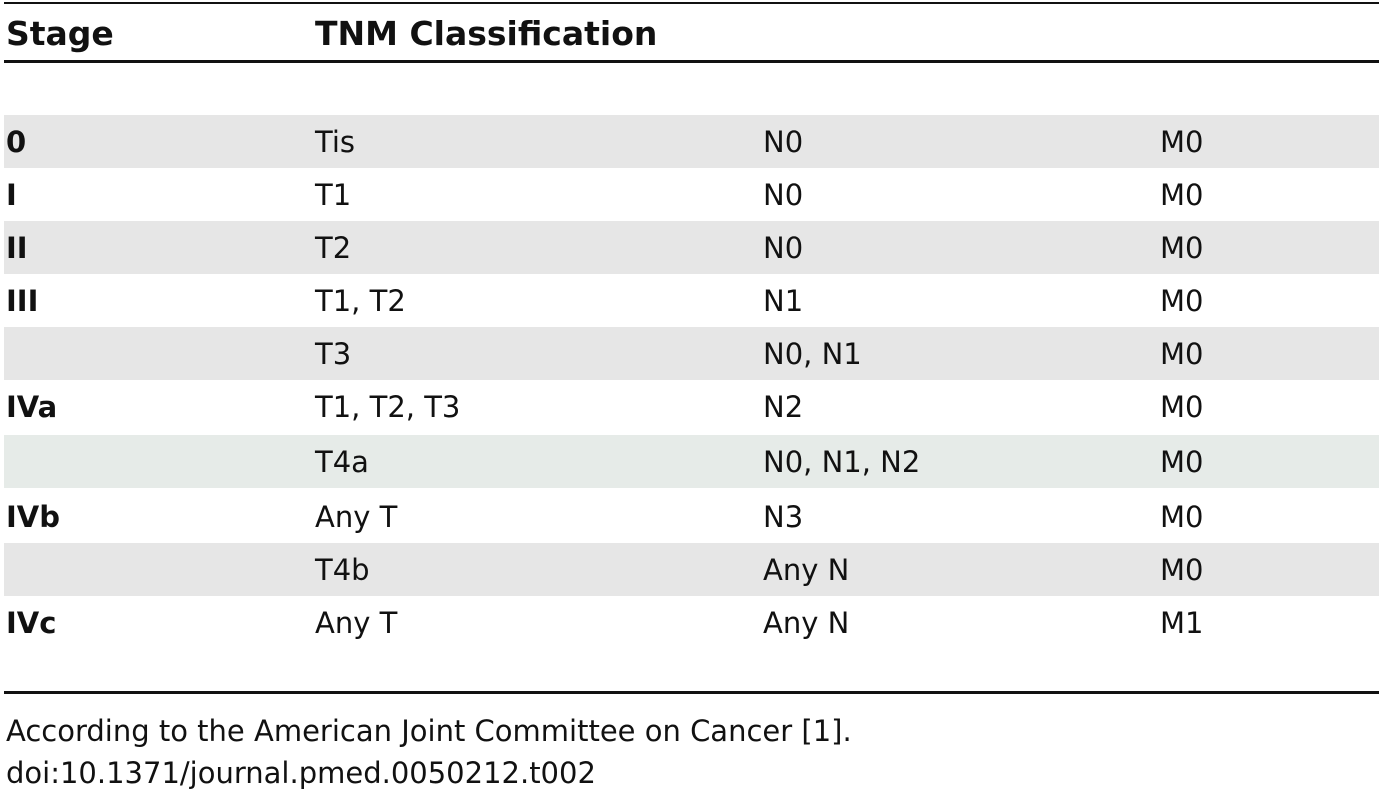 This screenshot has width=1379, height=800. Describe the element at coordinates (691, 3) in the screenshot. I see `top-rule` at that location.